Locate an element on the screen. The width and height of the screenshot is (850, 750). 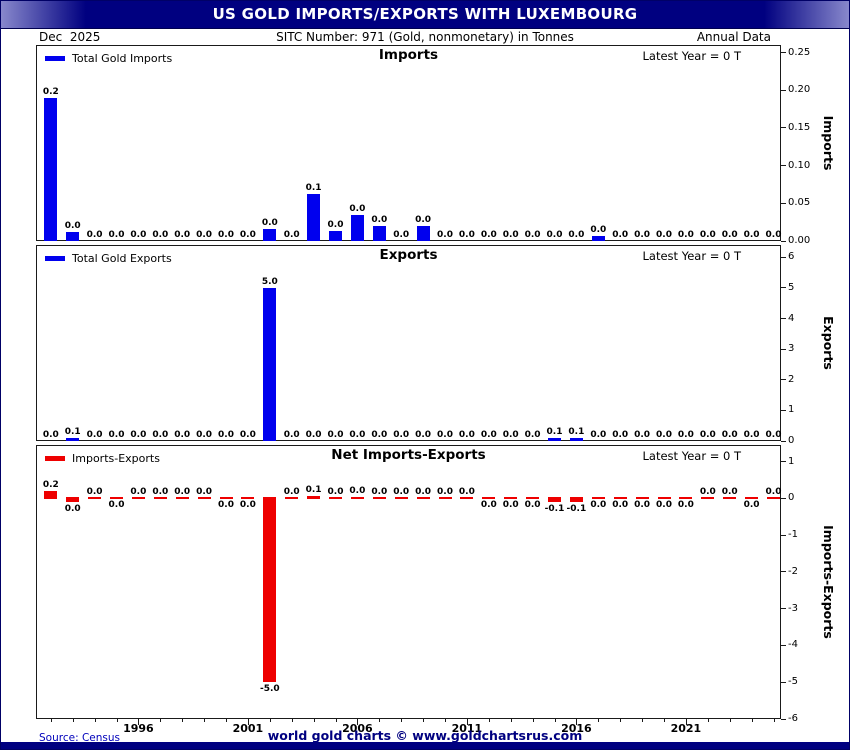
exports-y-tick-label: 1 is located at coordinates (791, 410).